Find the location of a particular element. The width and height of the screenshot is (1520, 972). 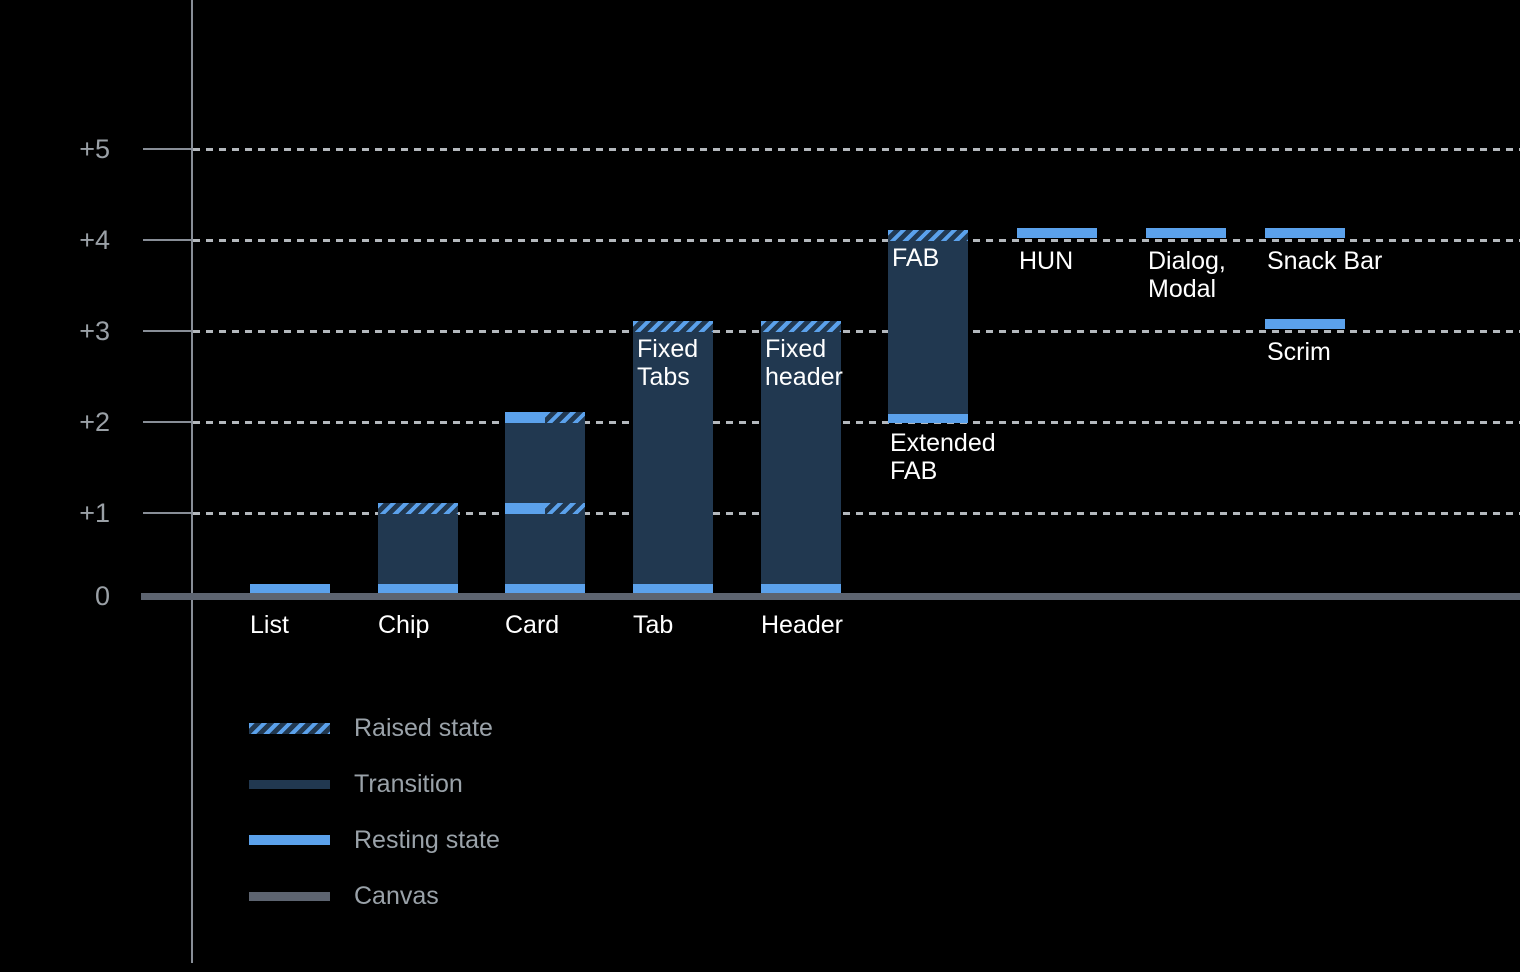

bar-tab-transition is located at coordinates (673, 458).